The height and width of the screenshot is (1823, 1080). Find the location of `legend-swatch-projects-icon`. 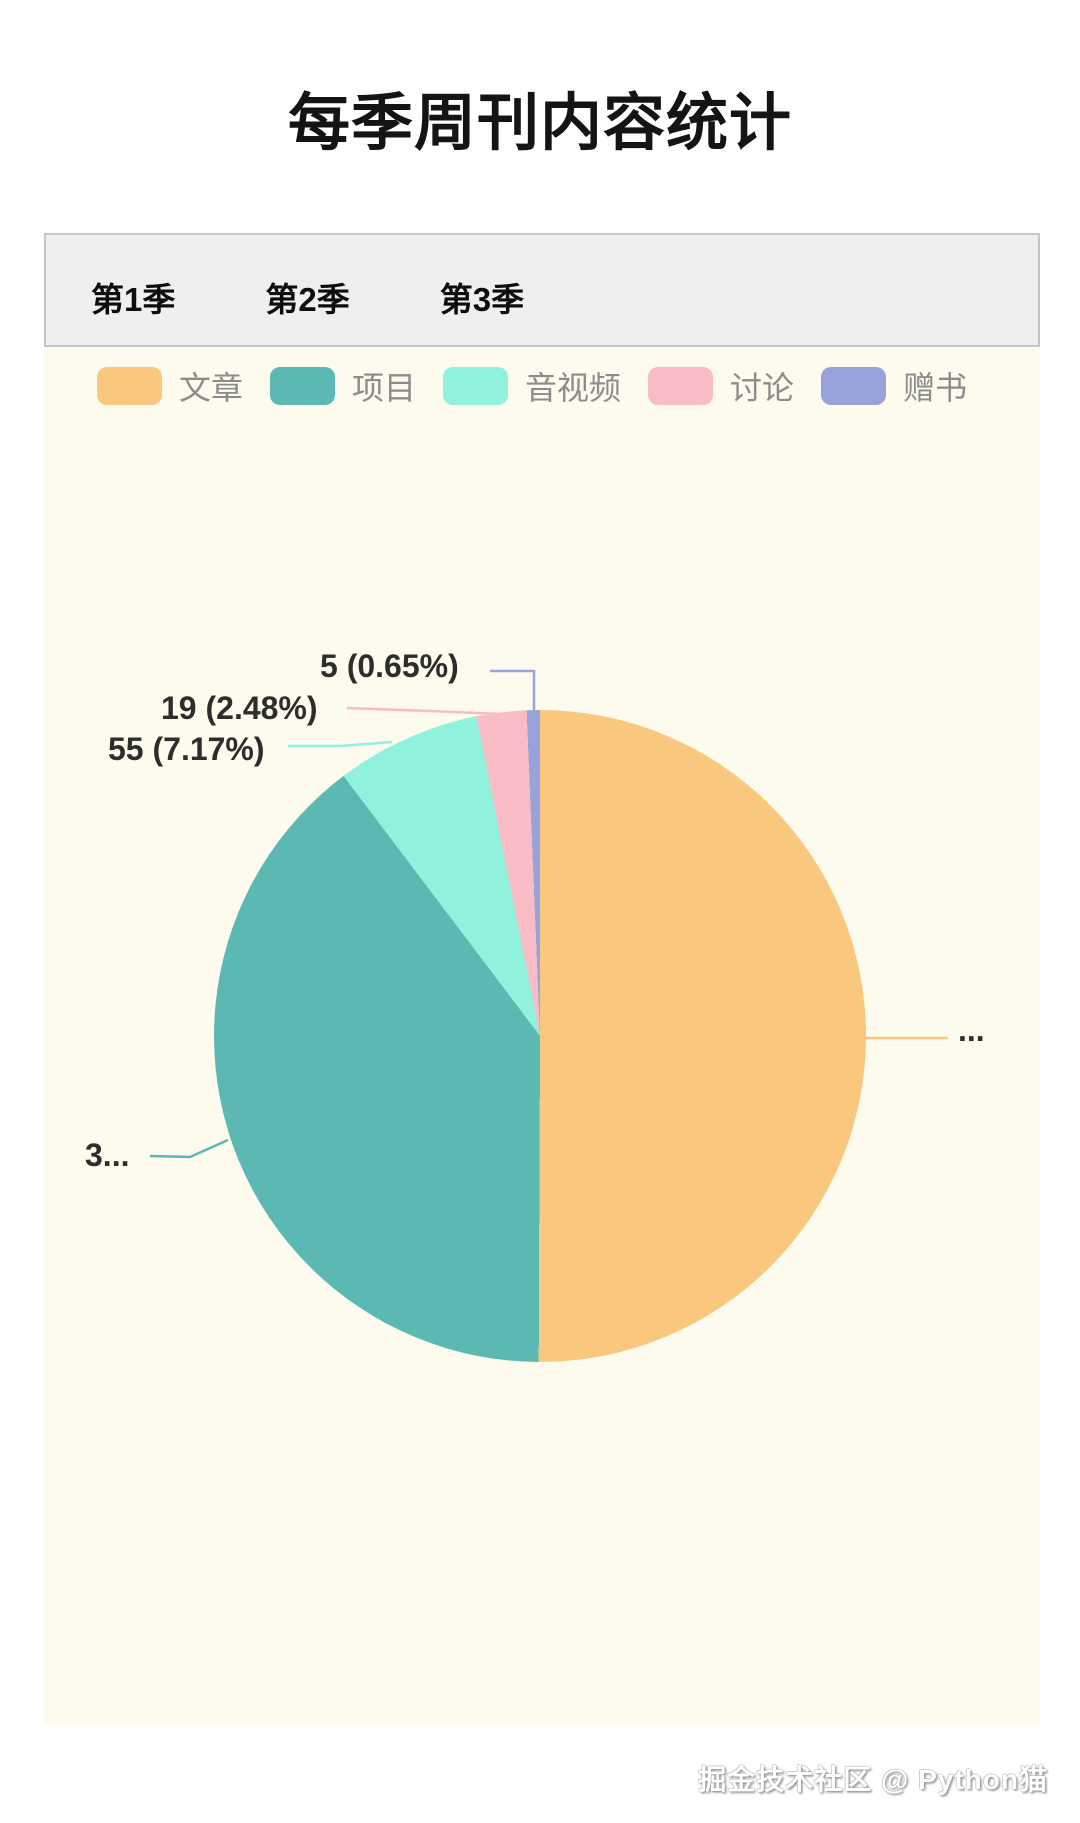

legend-swatch-projects-icon is located at coordinates (303, 386).